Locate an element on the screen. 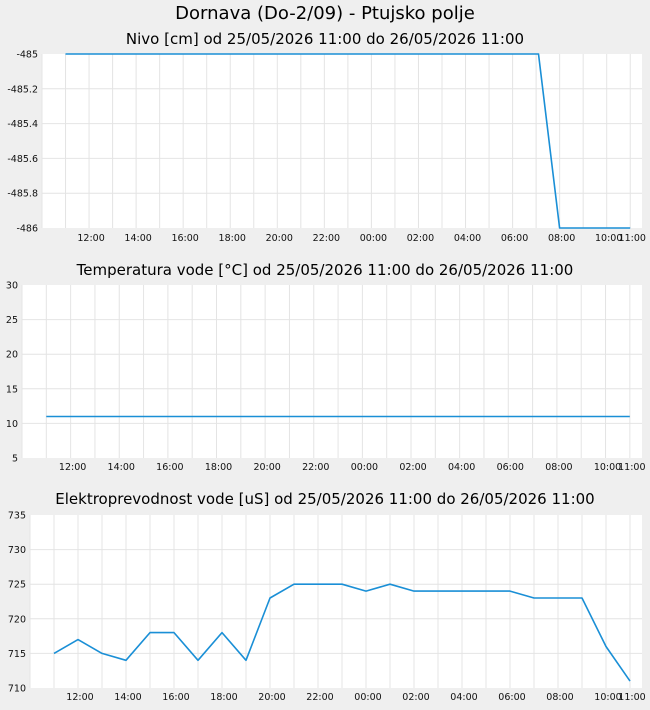  y-tick-label: -486 is located at coordinates (27, 229).